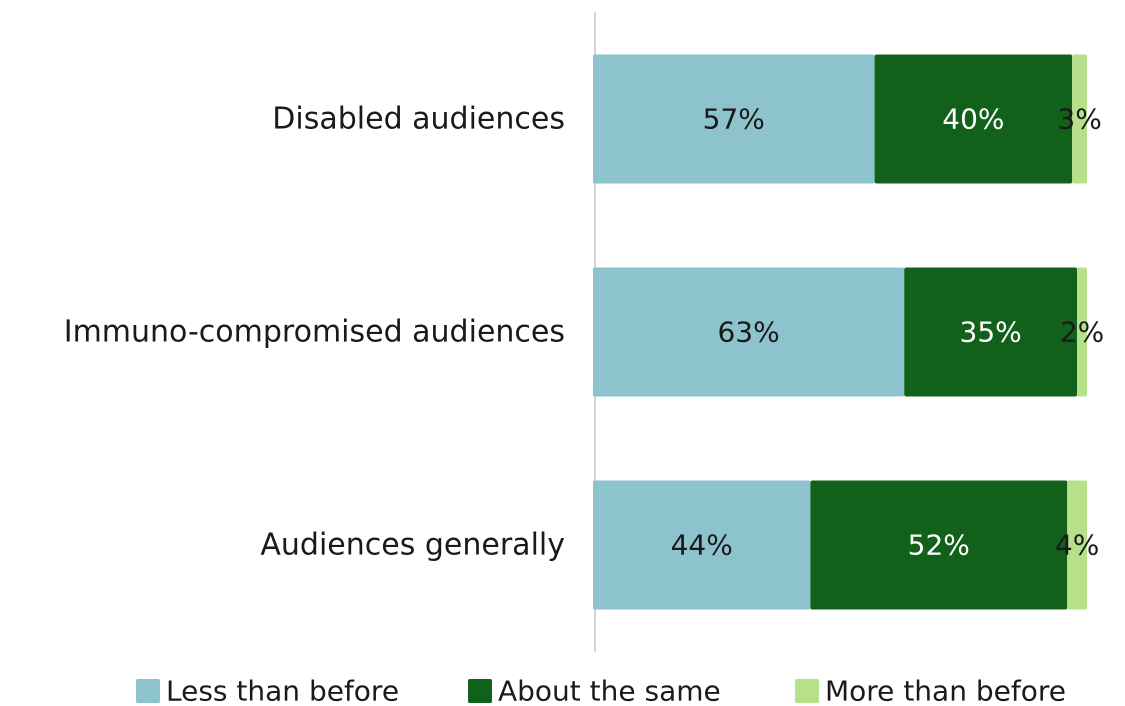 The image size is (1125, 706). I want to click on category-label-2: Audiences generally, so click(412, 545).